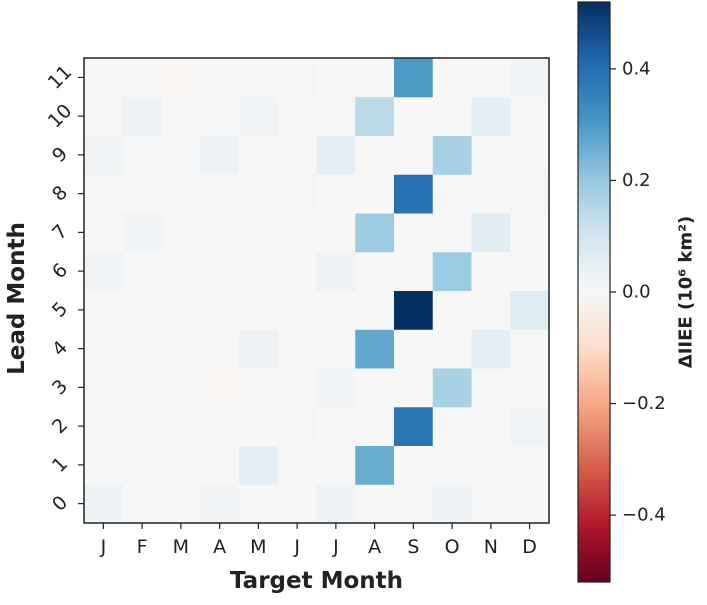  I want to click on x-tick-label: N, so click(491, 547).